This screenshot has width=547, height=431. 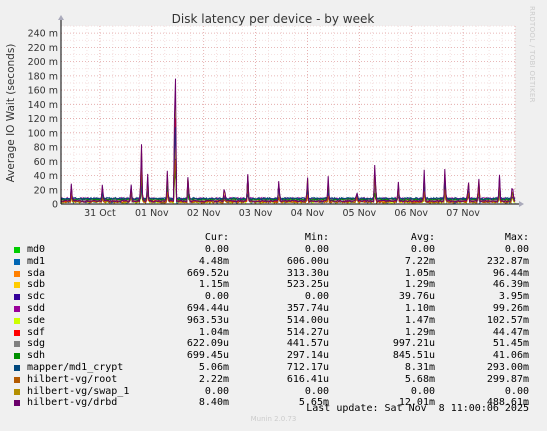 I want to click on legend-device-name: hilbert-vg/swap_1, so click(x=78, y=391).